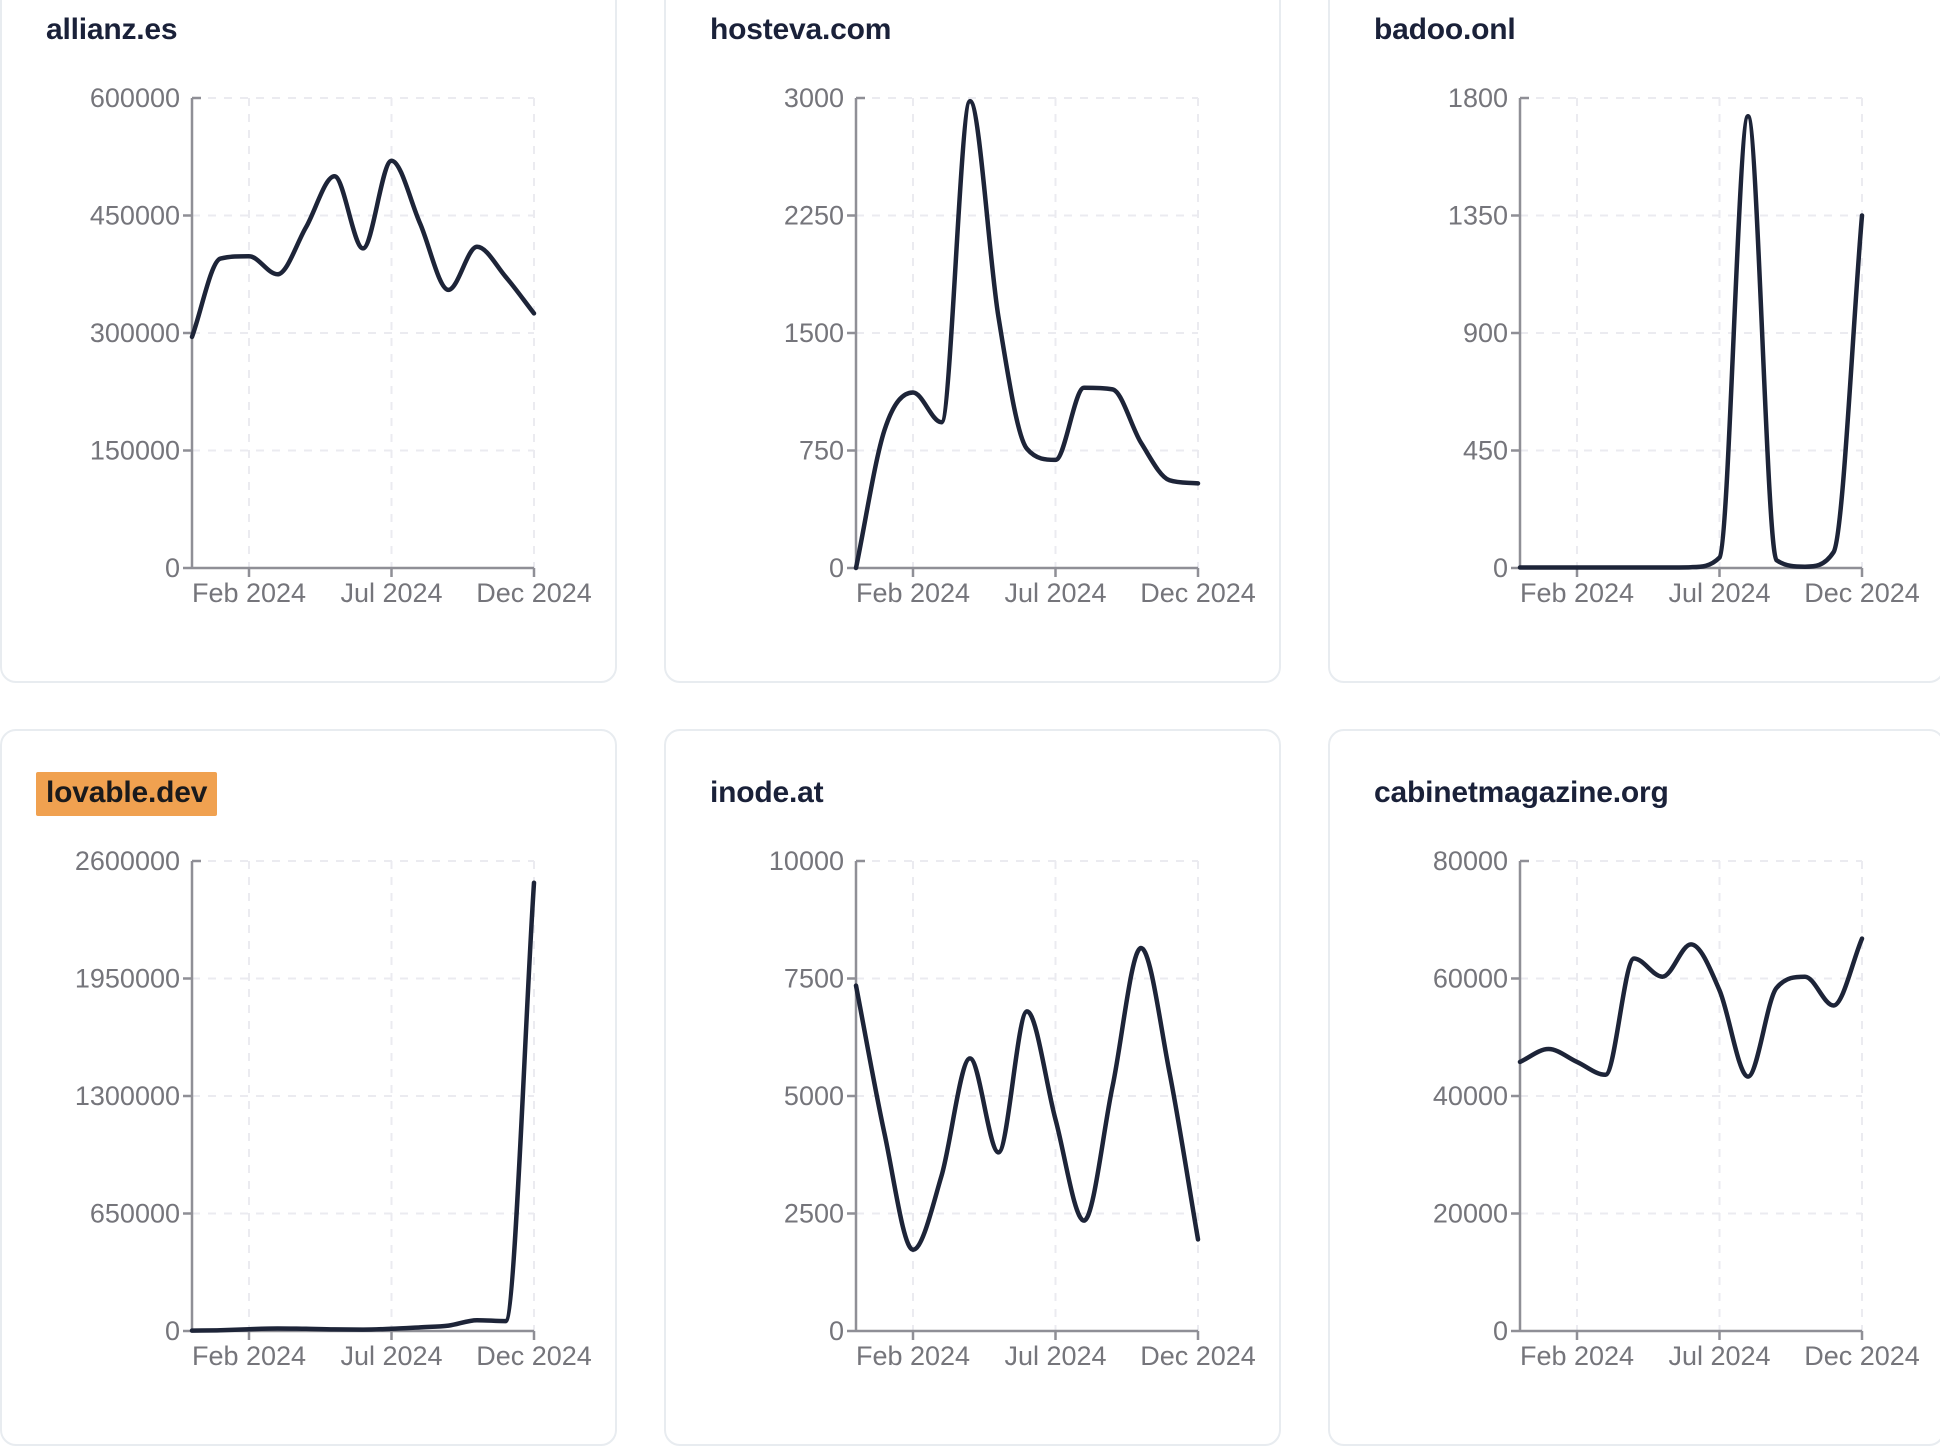 The height and width of the screenshot is (1452, 1940). What do you see at coordinates (1478, 216) in the screenshot?
I see `y-tick-label: 1350` at bounding box center [1478, 216].